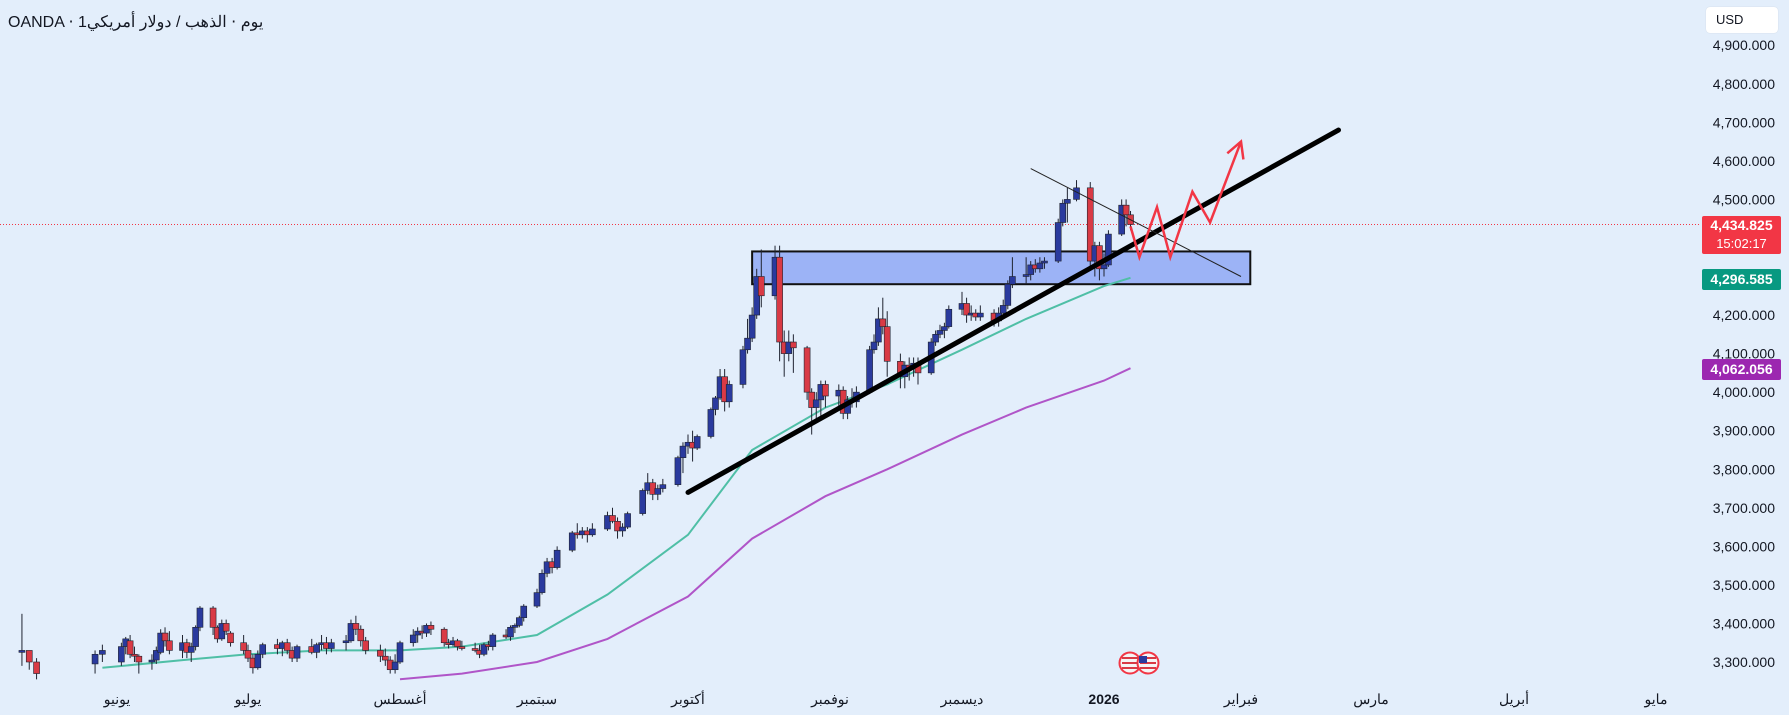 Image resolution: width=1789 pixels, height=715 pixels. Describe the element at coordinates (1742, 20) in the screenshot. I see `currency-button: USD` at that location.